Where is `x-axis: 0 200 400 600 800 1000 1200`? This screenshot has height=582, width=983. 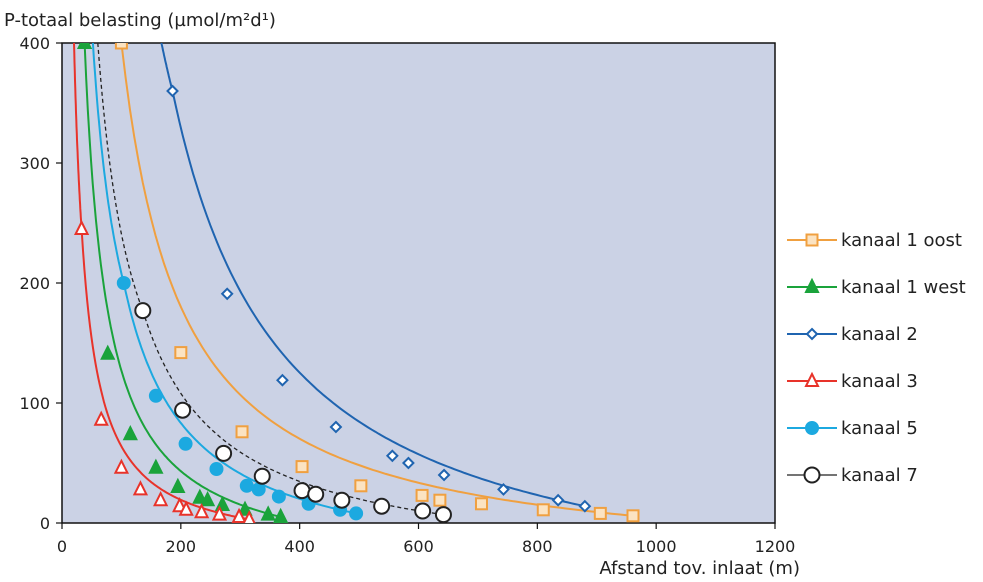 x-axis: 0 200 400 600 800 1000 1200 is located at coordinates (426, 539).